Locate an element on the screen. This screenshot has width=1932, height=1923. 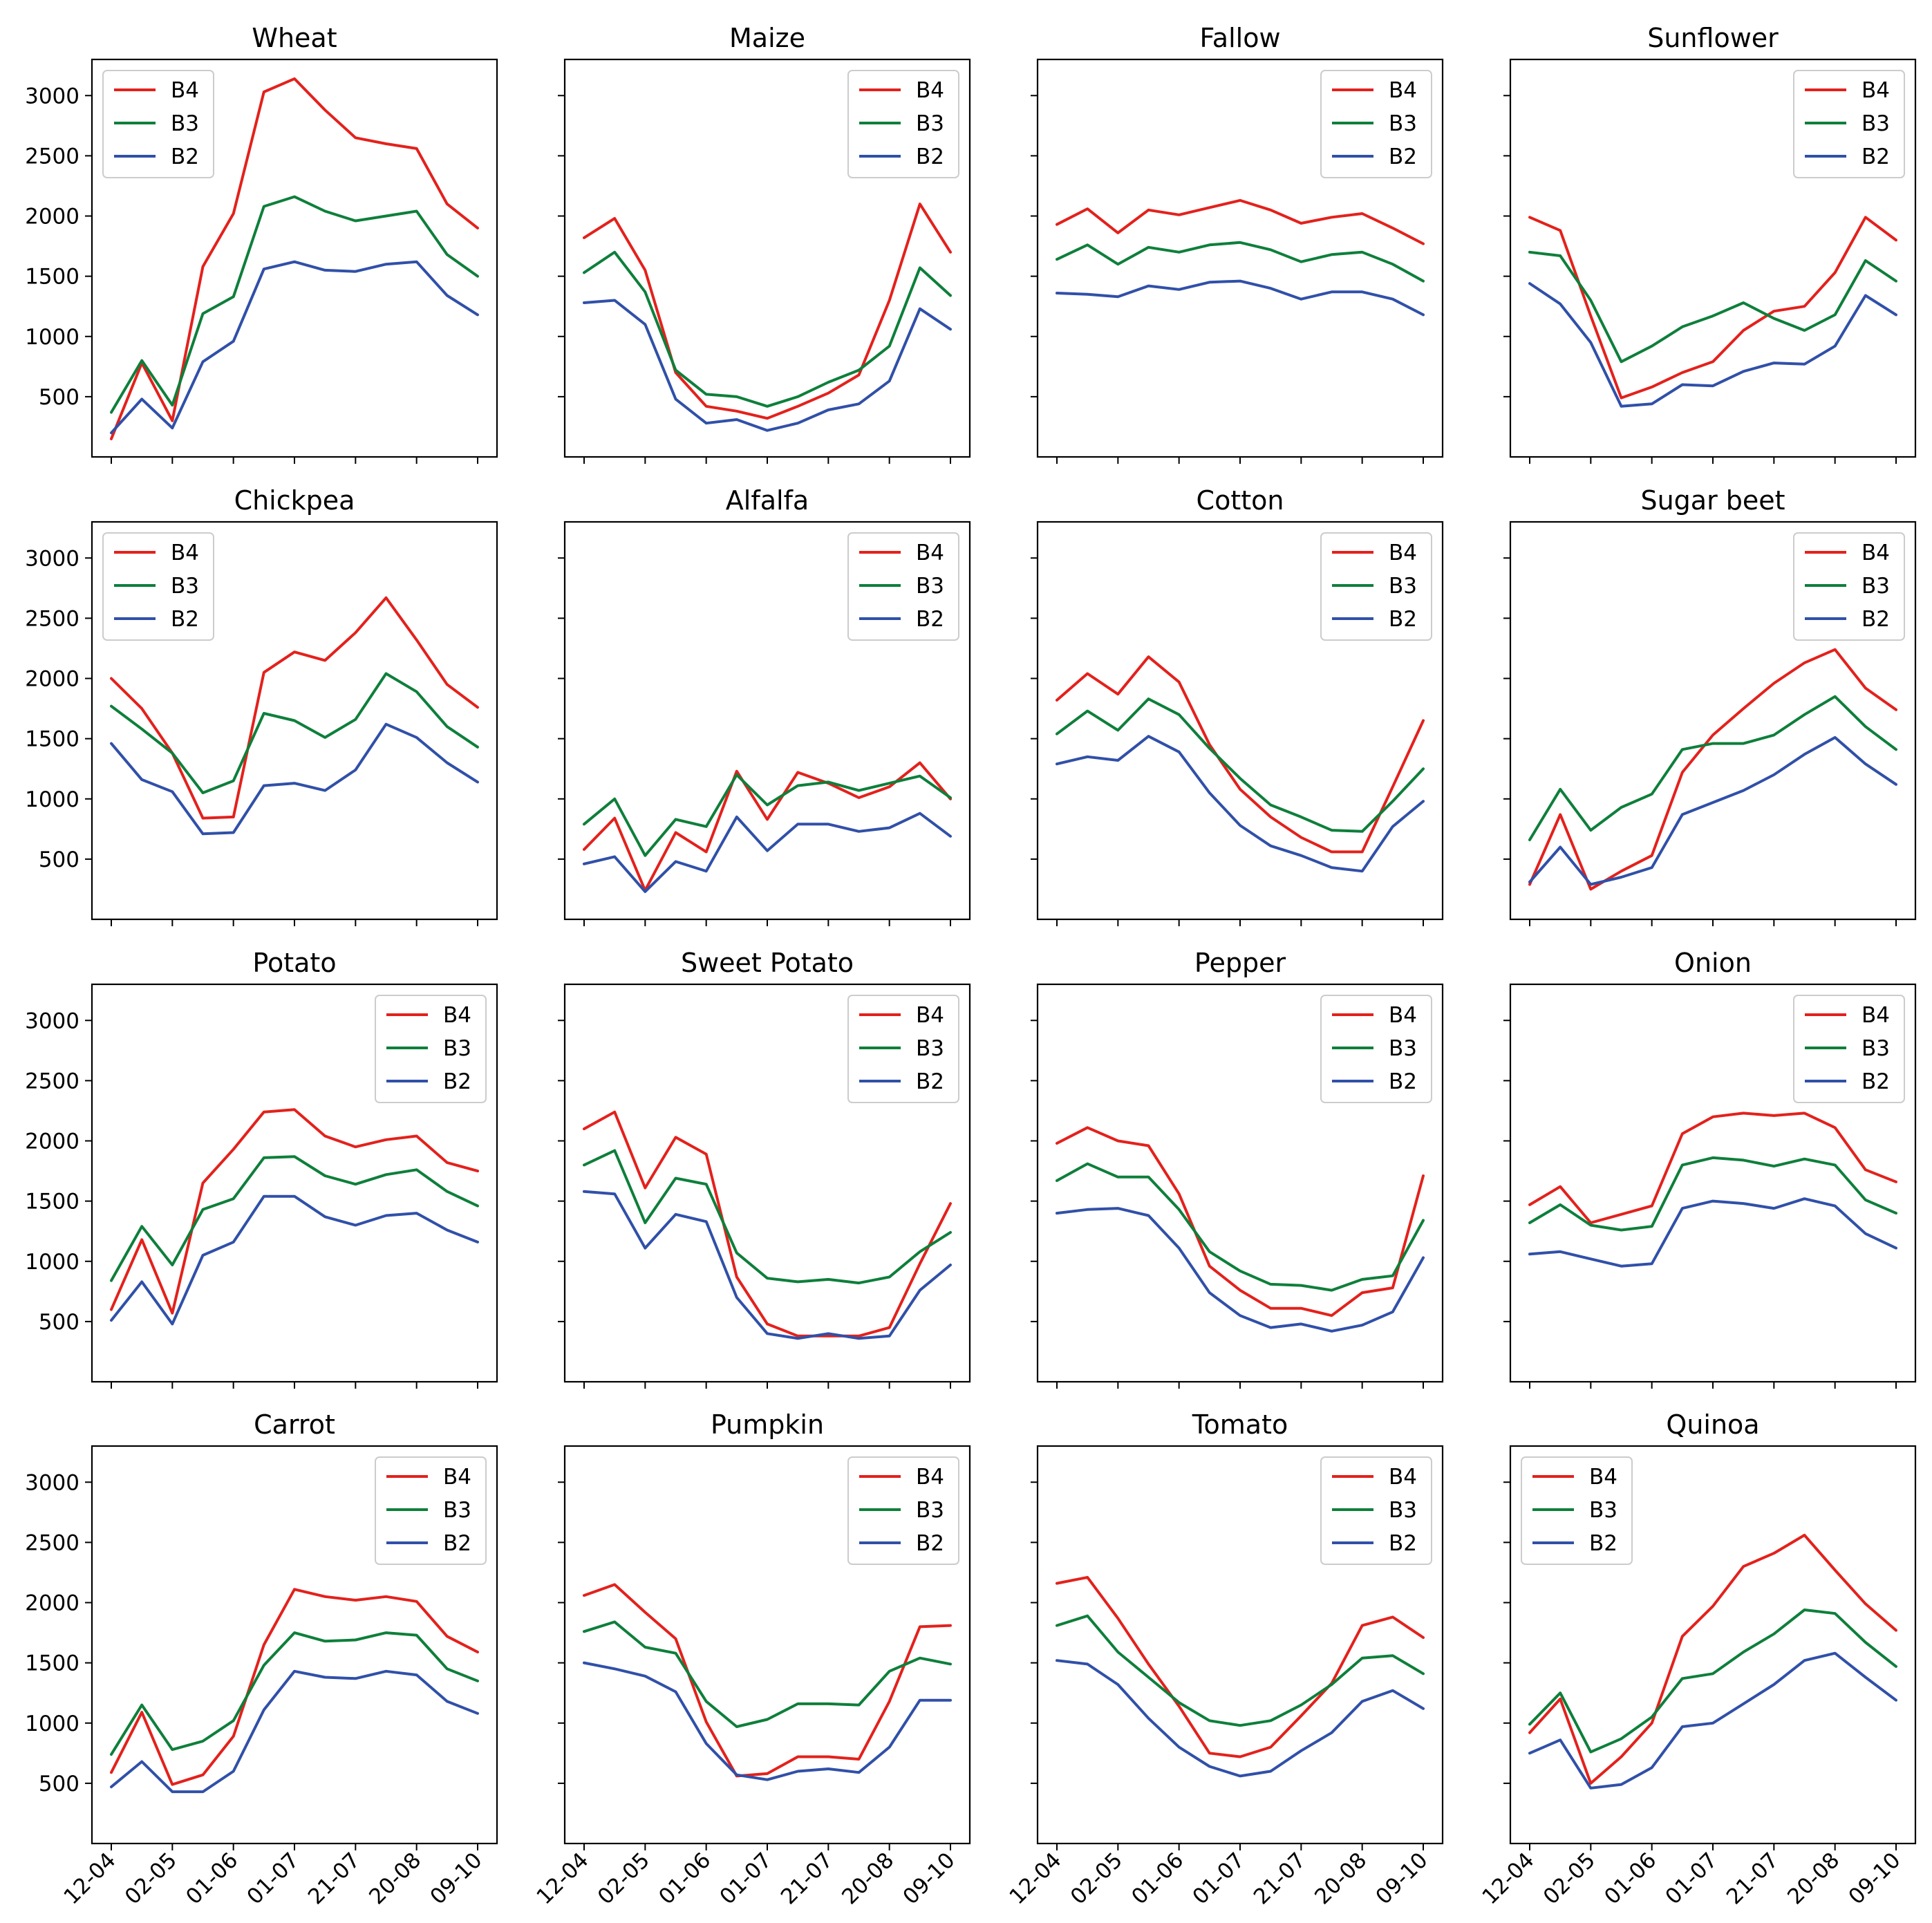
panel-title: Fallow is located at coordinates (1239, 38).